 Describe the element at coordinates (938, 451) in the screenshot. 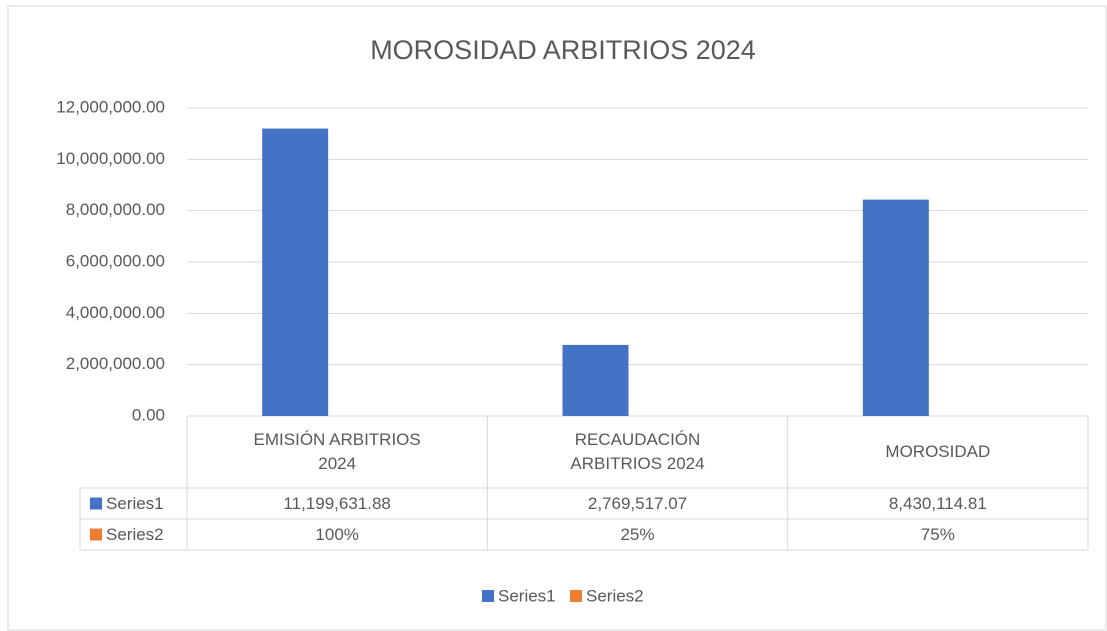

I see `x-tick-label: MOROSIDAD` at that location.